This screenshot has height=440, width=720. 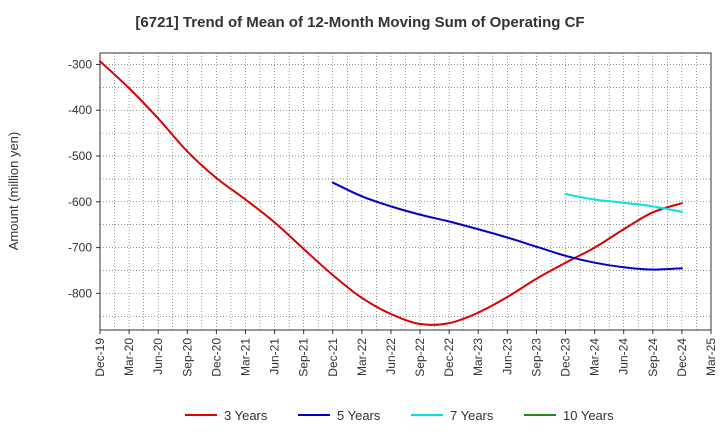 What do you see at coordinates (399, 415) in the screenshot?
I see `legend: 3 Years 5 Years 7 Years 10 Years` at bounding box center [399, 415].